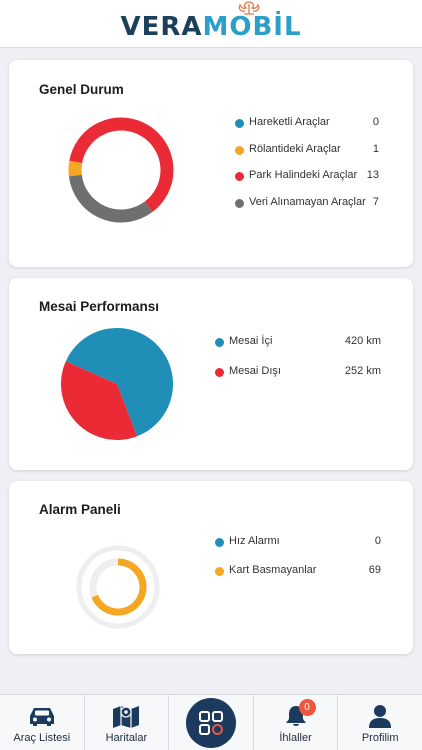  Describe the element at coordinates (295, 738) in the screenshot. I see `tab-label: İhlaller` at that location.